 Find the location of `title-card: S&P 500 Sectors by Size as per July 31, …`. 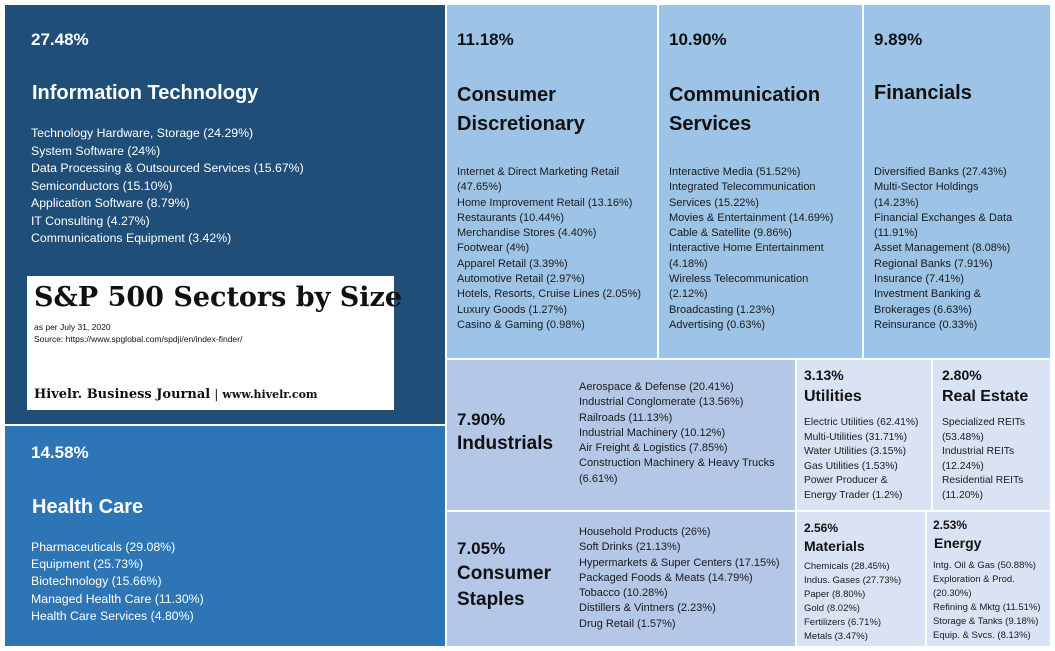

title-card: S&P 500 Sectors by Size as per July 31, … is located at coordinates (214, 343).